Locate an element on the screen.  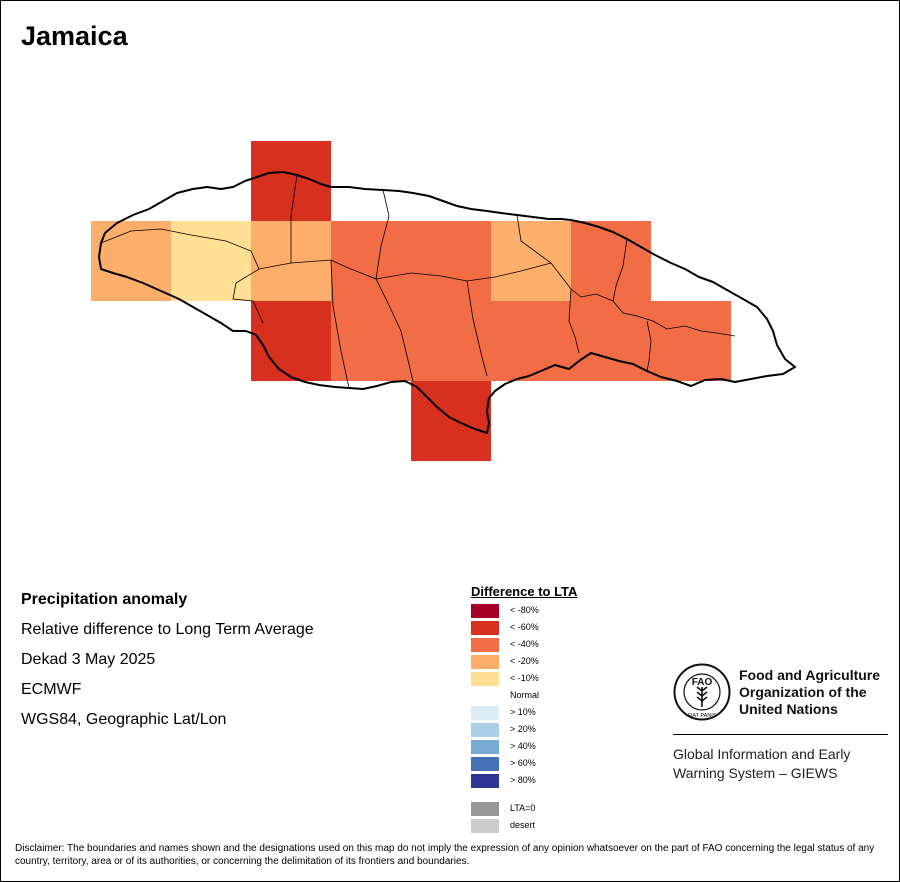
legend-label: < -60% is located at coordinates (524, 627).